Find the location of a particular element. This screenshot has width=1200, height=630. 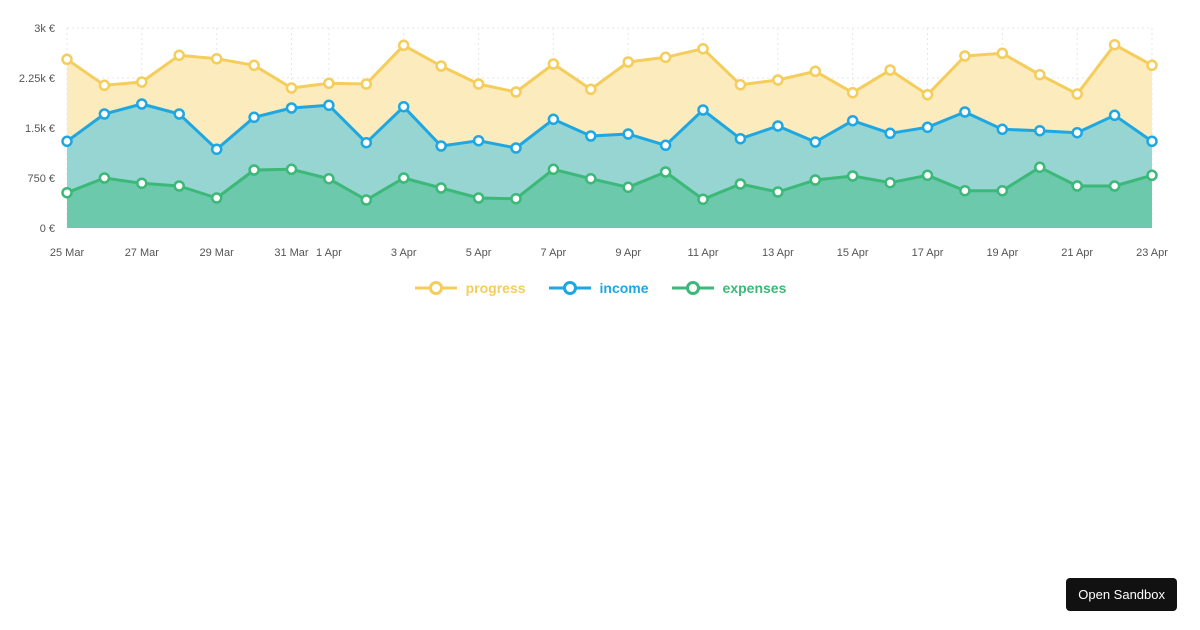

open-sandbox-button: Open Sandbox is located at coordinates (1121, 594).